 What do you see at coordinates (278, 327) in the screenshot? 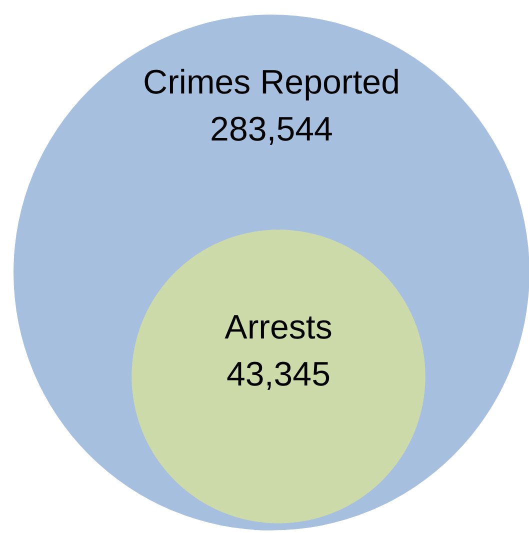
I see `category-label: Arrests` at bounding box center [278, 327].